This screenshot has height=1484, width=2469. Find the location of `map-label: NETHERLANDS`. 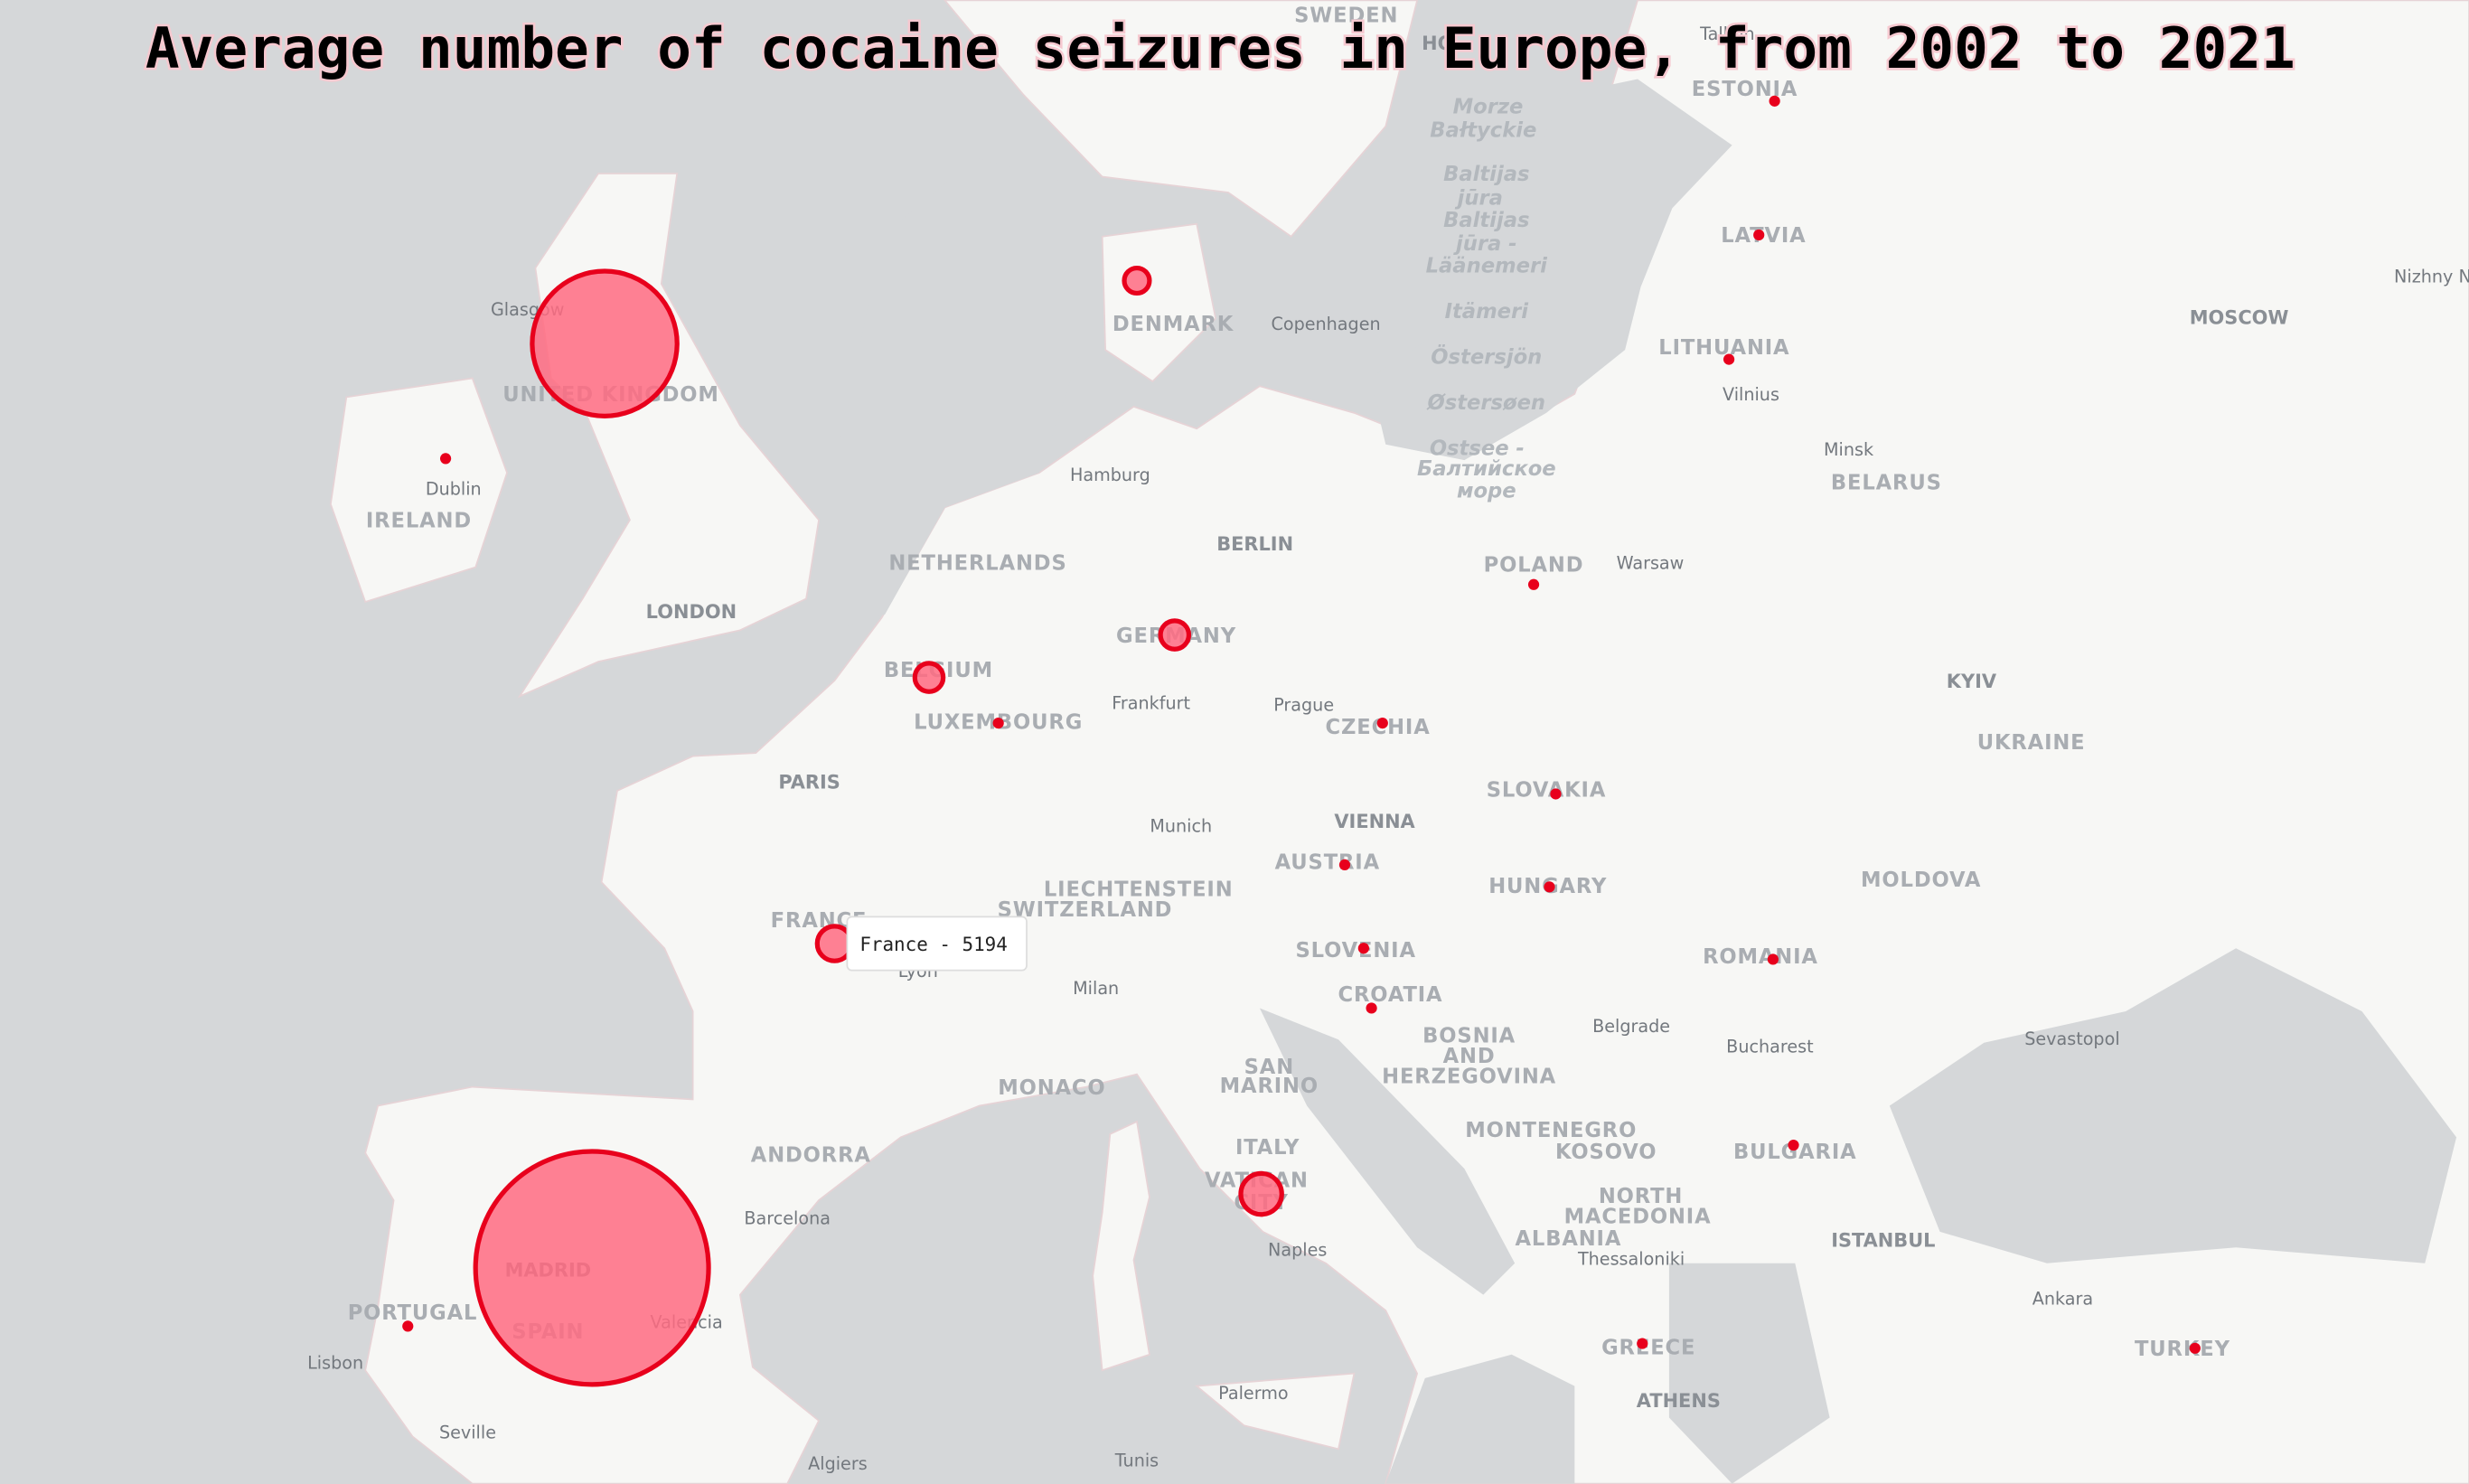

map-label: NETHERLANDS is located at coordinates (977, 564).